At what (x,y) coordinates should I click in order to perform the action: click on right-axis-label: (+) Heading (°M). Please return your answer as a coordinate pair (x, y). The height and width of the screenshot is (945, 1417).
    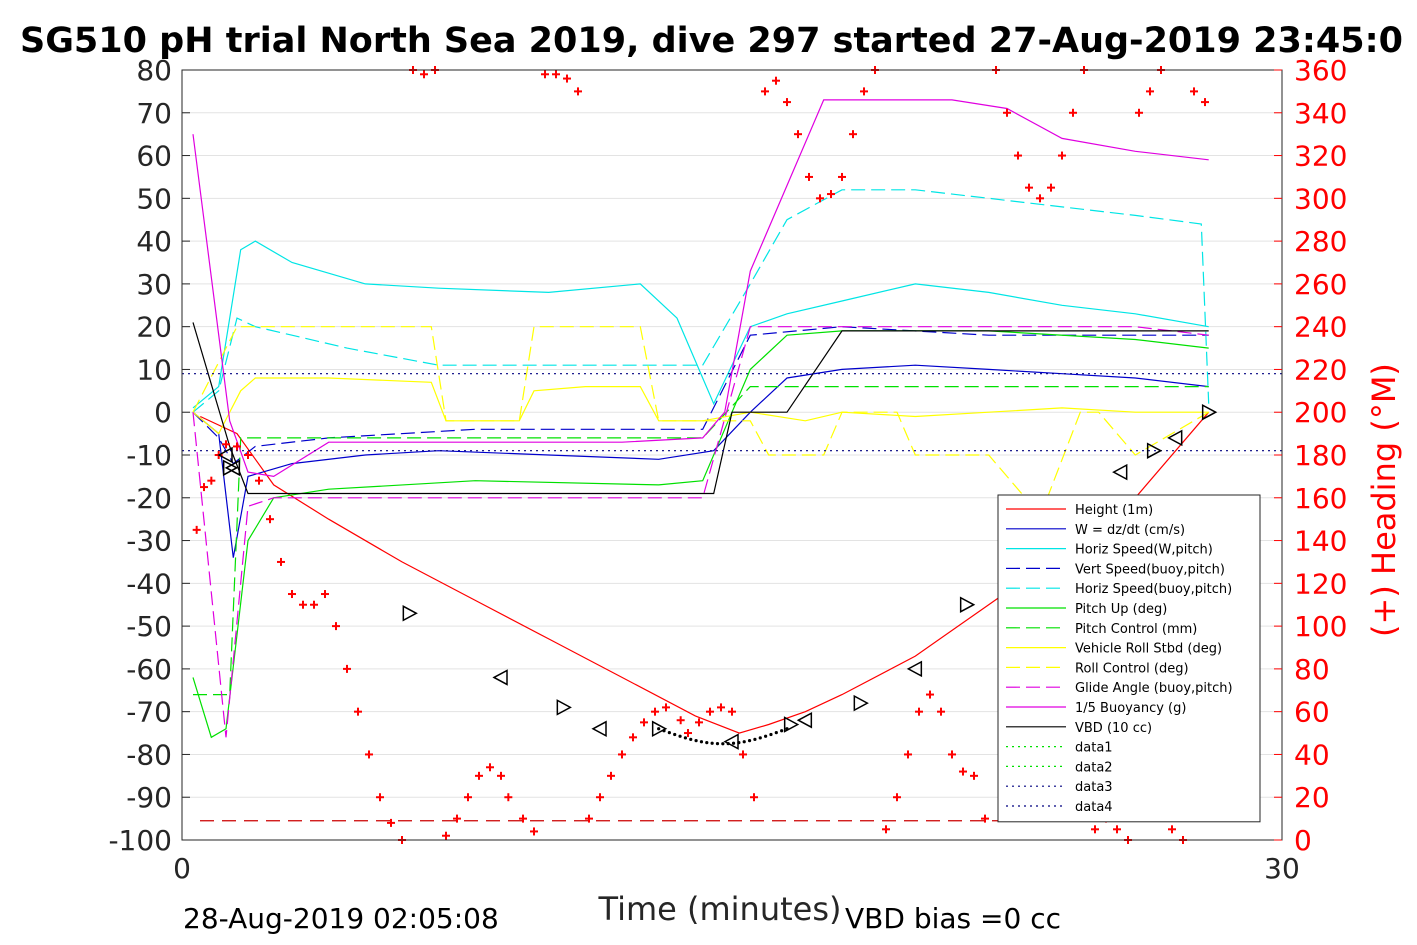
    Looking at the image, I should click on (1384, 500).